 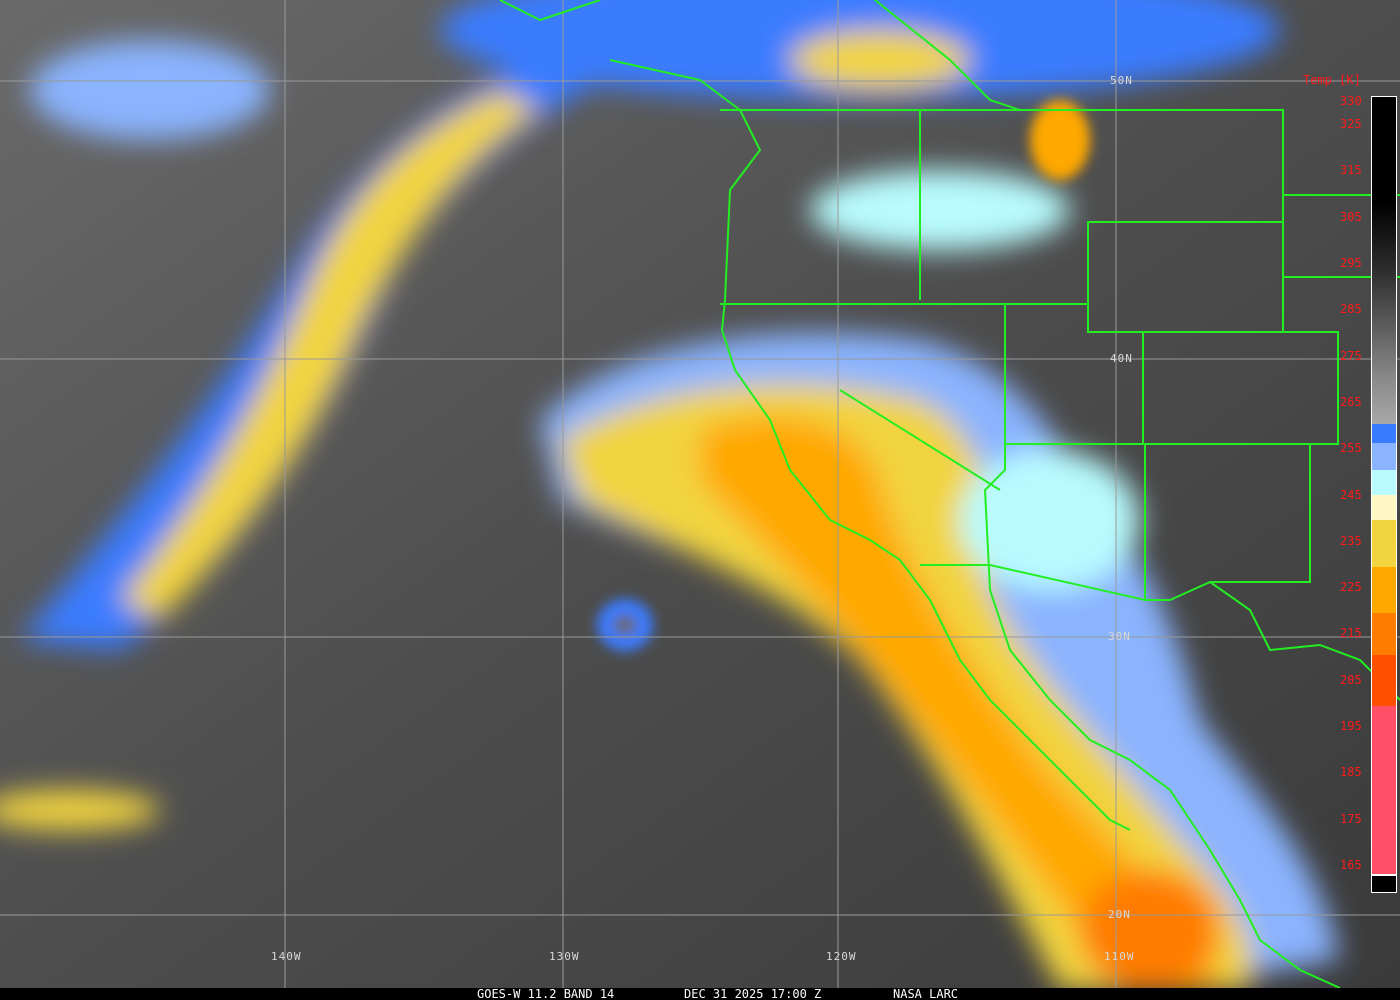 What do you see at coordinates (1351, 540) in the screenshot?
I see `legend-tick-label: 235` at bounding box center [1351, 540].